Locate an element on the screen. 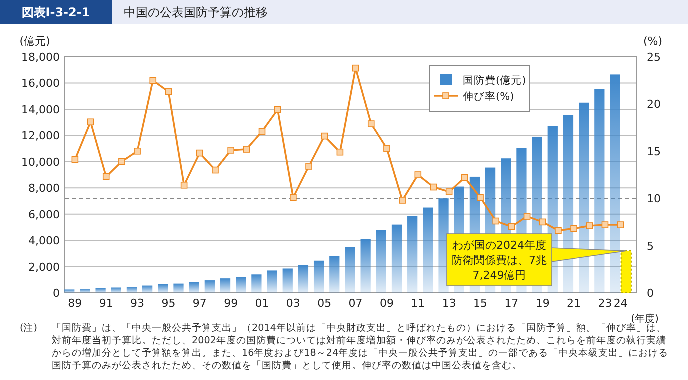  x-tick-label: 93 is located at coordinates (137, 303).